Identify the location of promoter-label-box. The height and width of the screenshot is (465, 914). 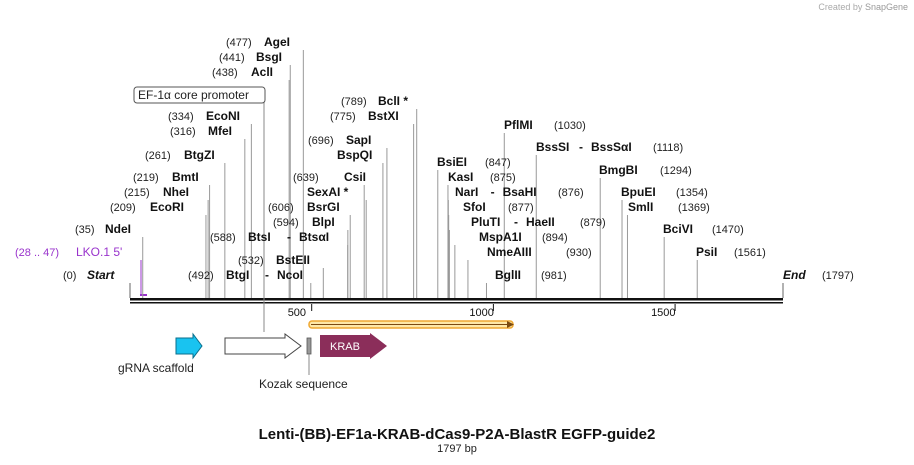
(199, 95).